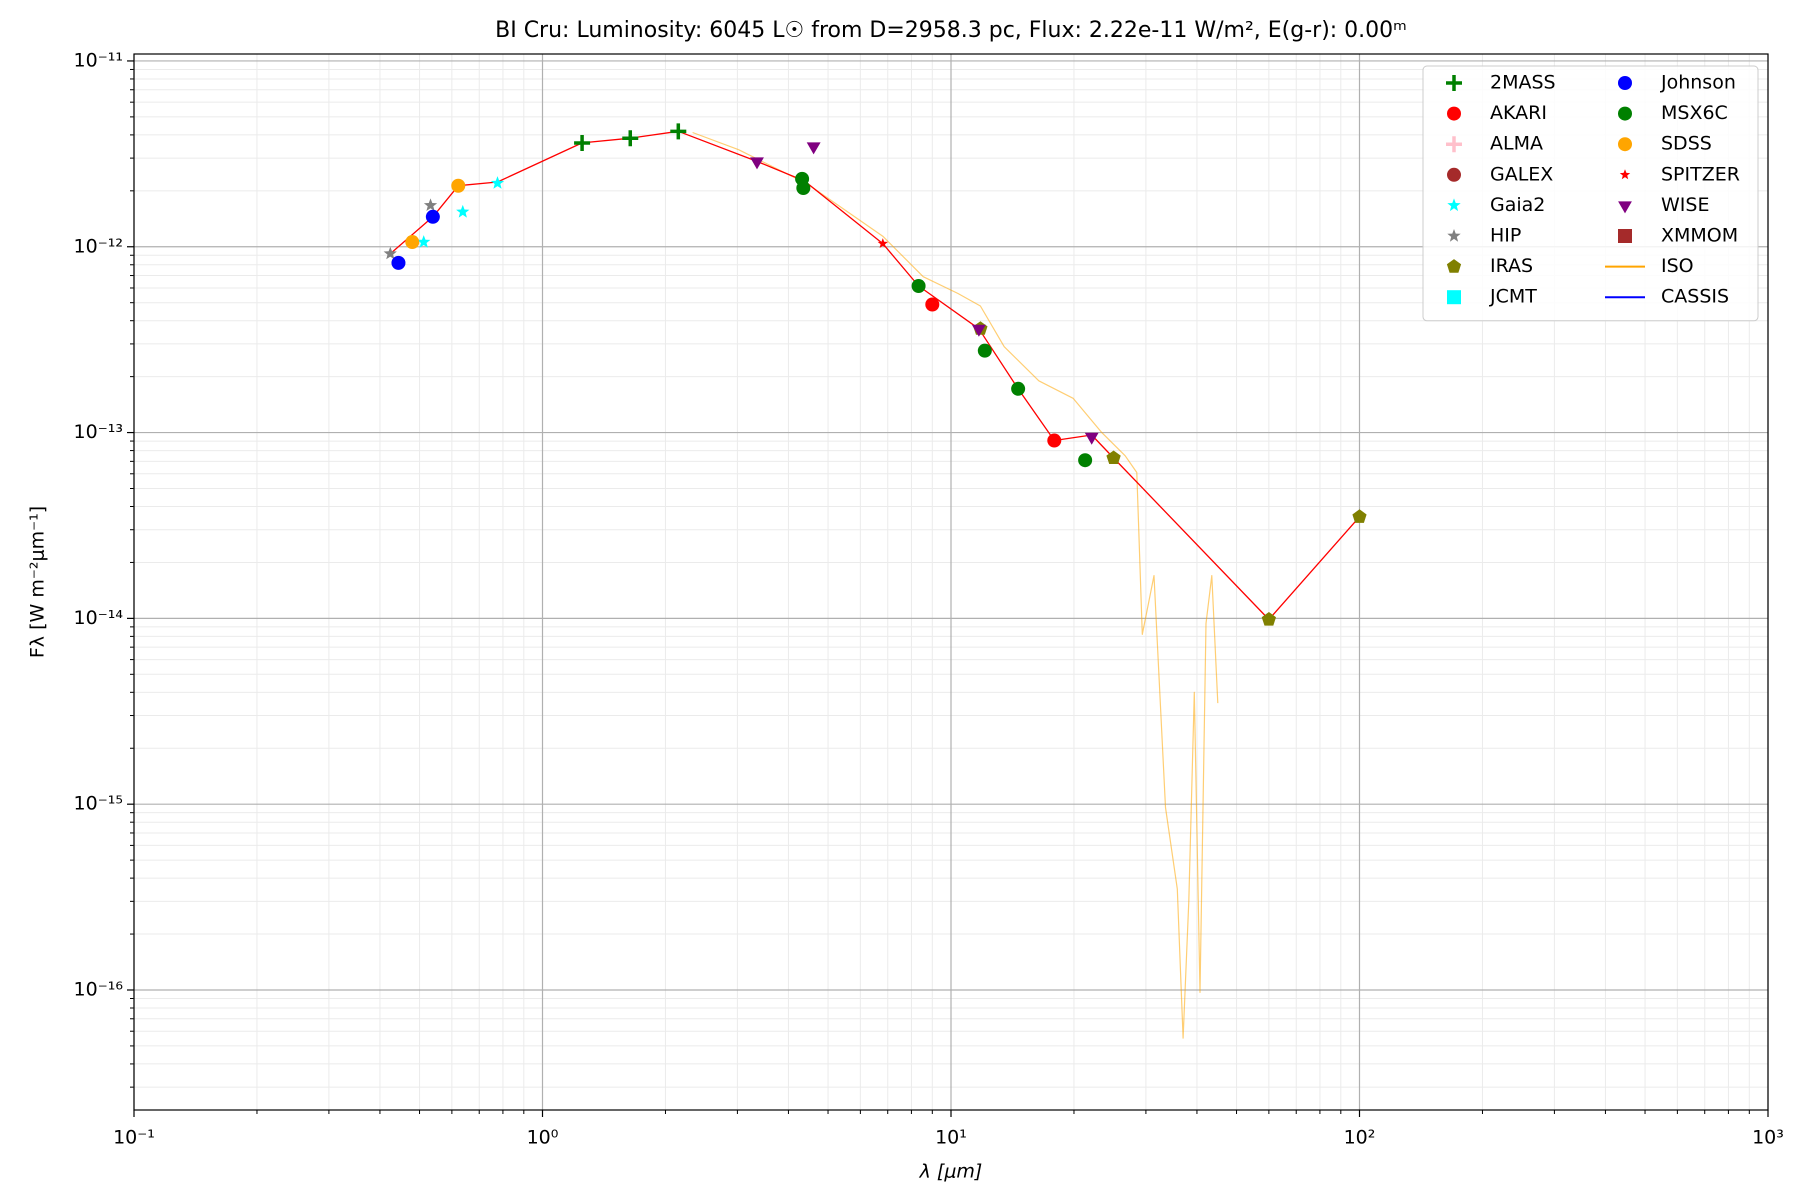  I want to click on legend-label: ISO, so click(1677, 266).